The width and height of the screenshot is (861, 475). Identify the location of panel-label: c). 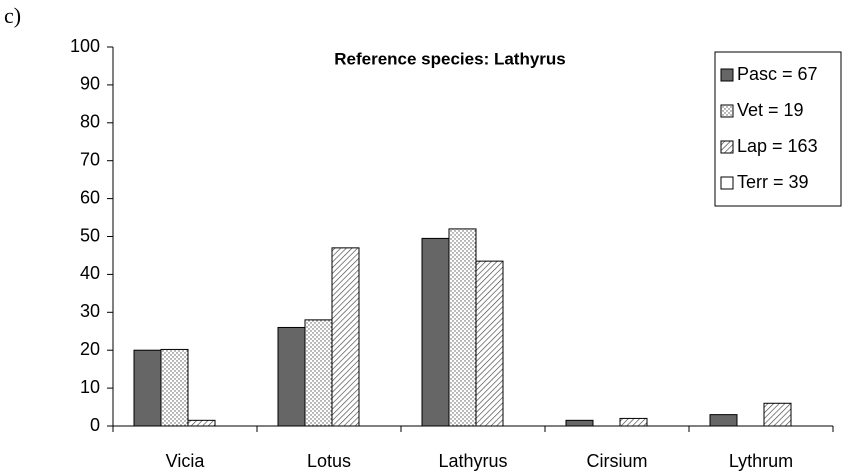
(12, 15).